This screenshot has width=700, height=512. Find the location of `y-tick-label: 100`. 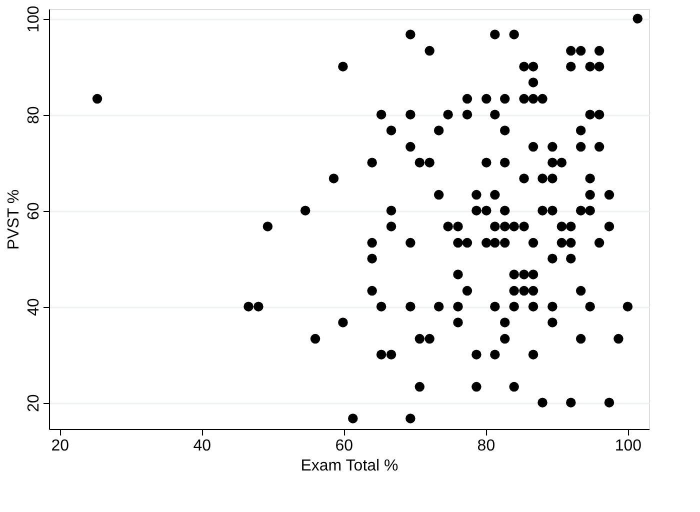

y-tick-label: 100 is located at coordinates (34, 19).